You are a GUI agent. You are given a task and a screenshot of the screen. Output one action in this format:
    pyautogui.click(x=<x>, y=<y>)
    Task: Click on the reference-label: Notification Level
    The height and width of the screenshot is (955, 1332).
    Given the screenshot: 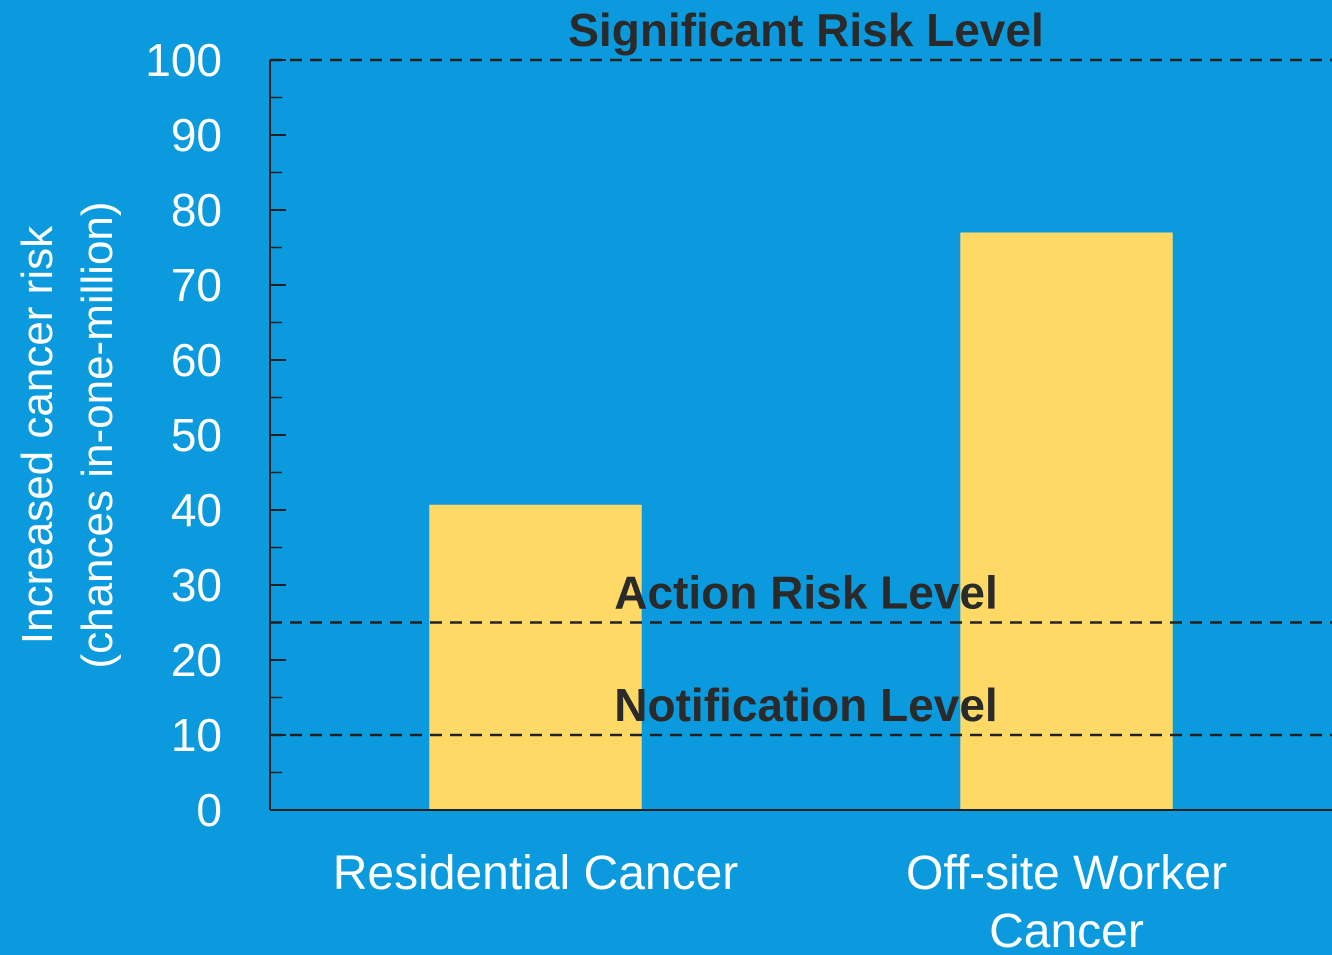 What is the action you would take?
    pyautogui.click(x=805, y=705)
    